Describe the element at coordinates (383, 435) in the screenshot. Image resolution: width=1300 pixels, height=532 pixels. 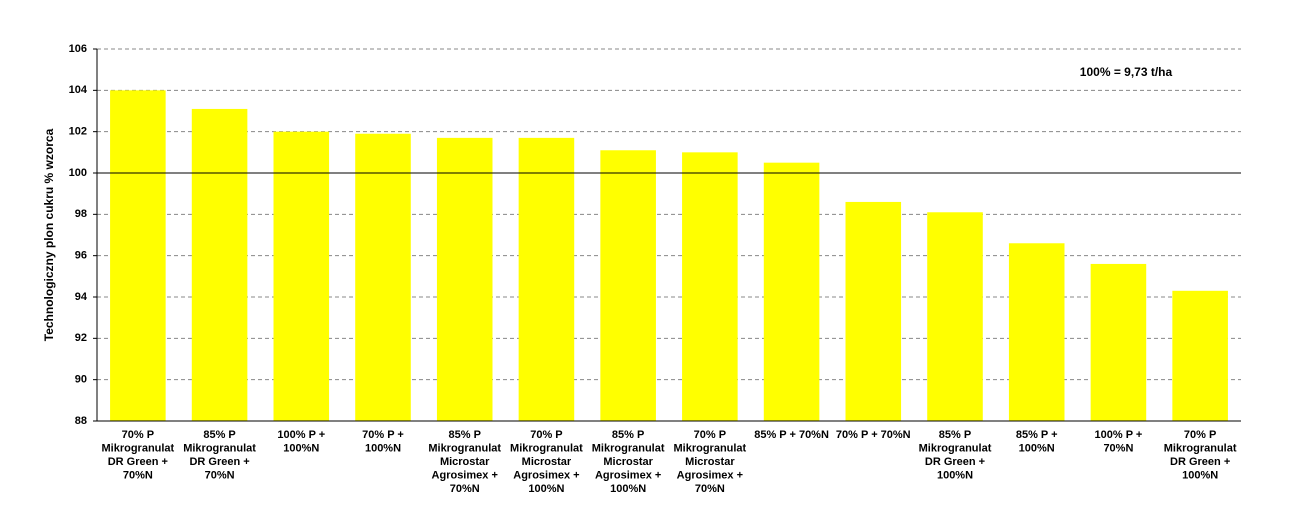
I see `x-tick-label: 70% P +` at that location.